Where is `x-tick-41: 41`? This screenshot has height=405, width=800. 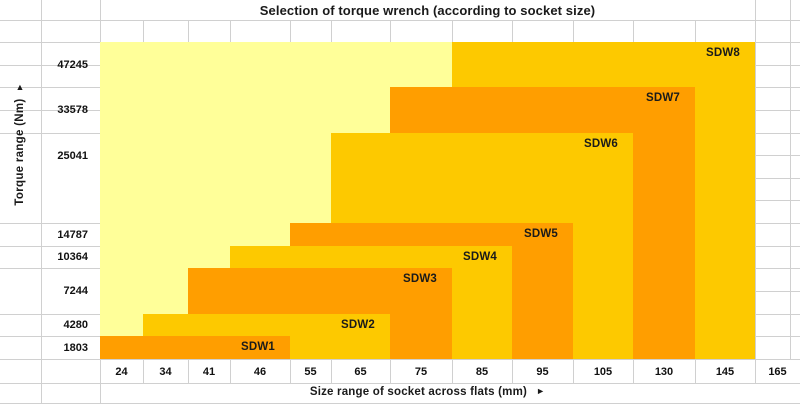
x-tick-41: 41 is located at coordinates (209, 372).